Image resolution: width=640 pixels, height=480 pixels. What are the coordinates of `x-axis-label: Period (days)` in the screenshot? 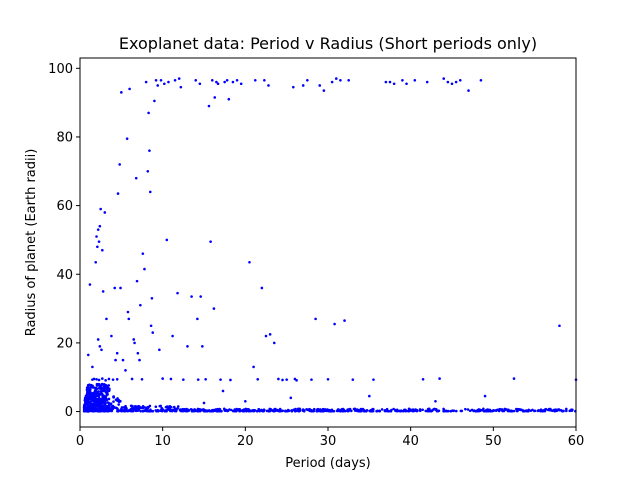 It's located at (328, 463).